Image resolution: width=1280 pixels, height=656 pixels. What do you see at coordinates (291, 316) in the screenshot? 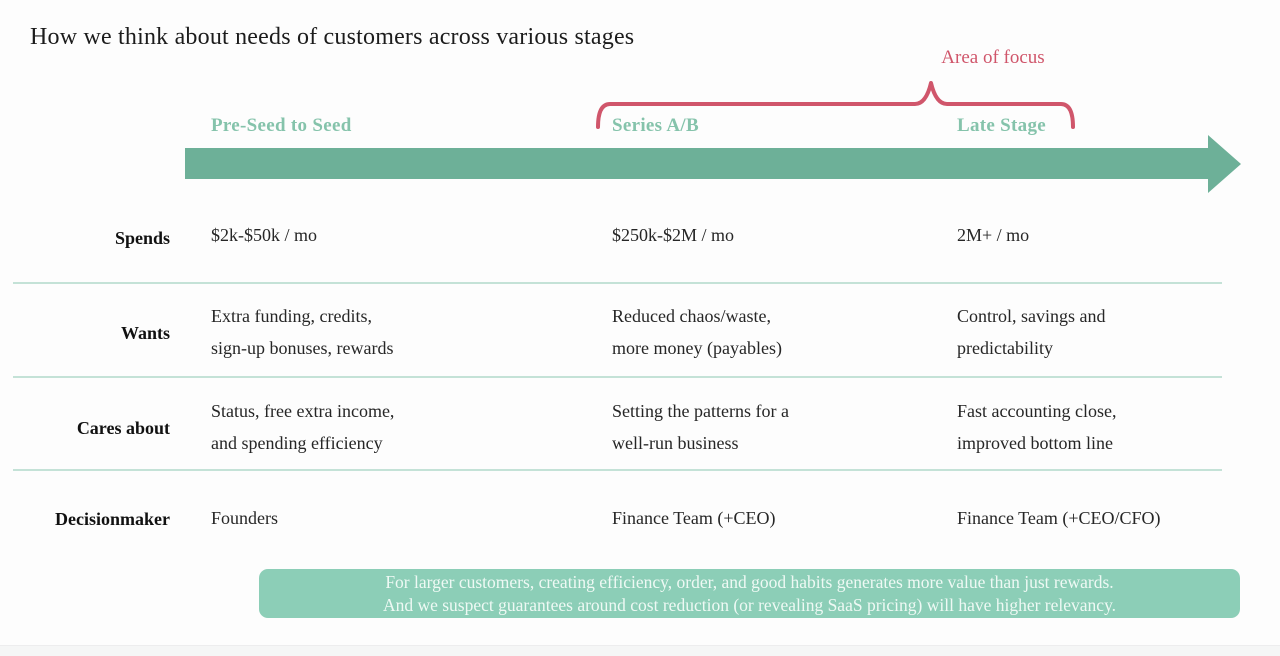
I see `cell-line: Extra funding, credits,` at bounding box center [291, 316].